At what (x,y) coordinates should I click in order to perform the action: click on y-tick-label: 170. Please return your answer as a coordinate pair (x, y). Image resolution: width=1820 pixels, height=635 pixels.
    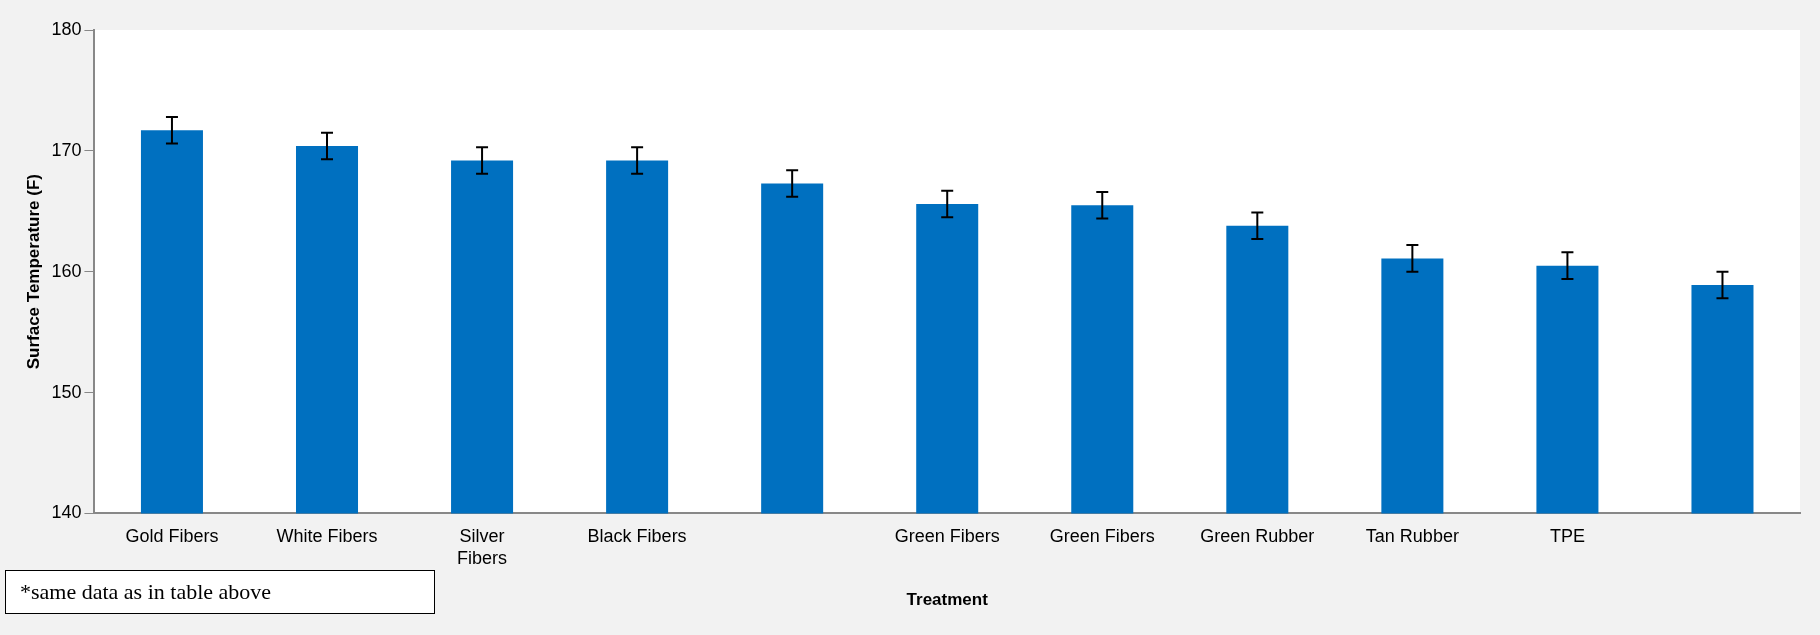
    Looking at the image, I should click on (66, 149).